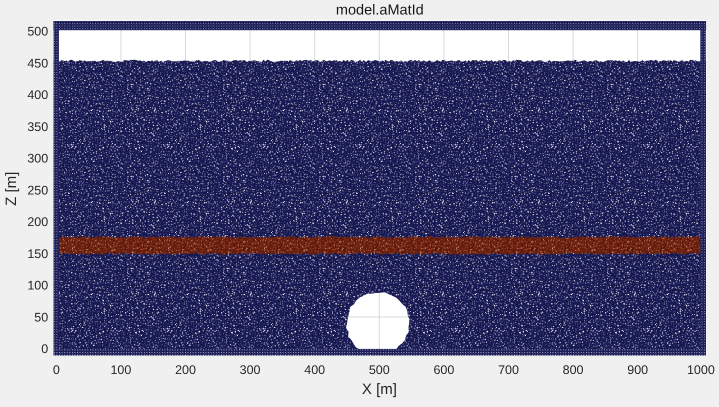  Describe the element at coordinates (37, 190) in the screenshot. I see `svg-text: 250` at that location.